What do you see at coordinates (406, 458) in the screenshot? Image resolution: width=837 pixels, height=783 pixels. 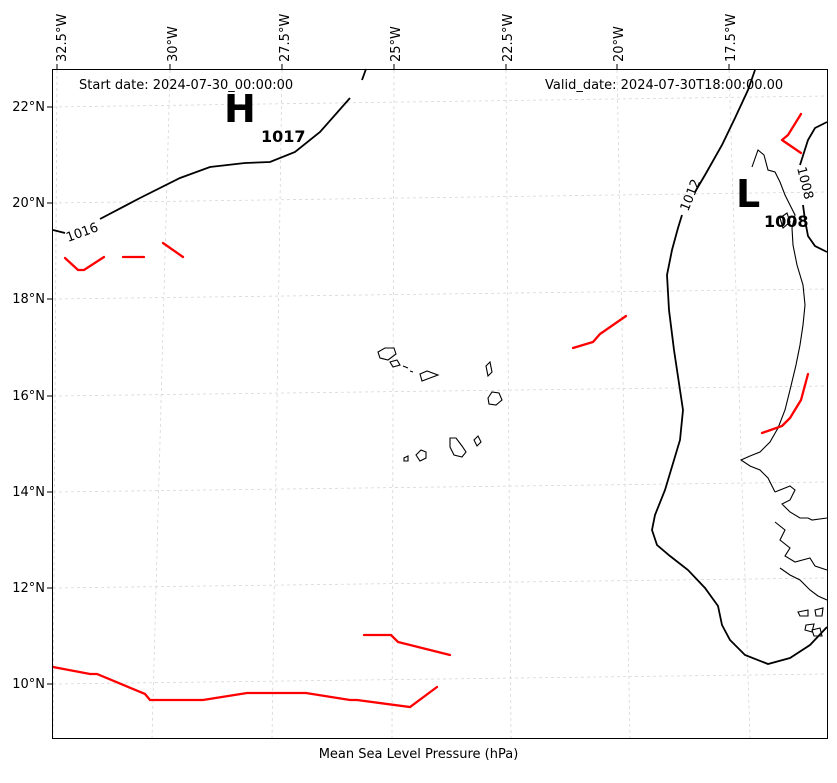 I see `cape-verde-brava` at bounding box center [406, 458].